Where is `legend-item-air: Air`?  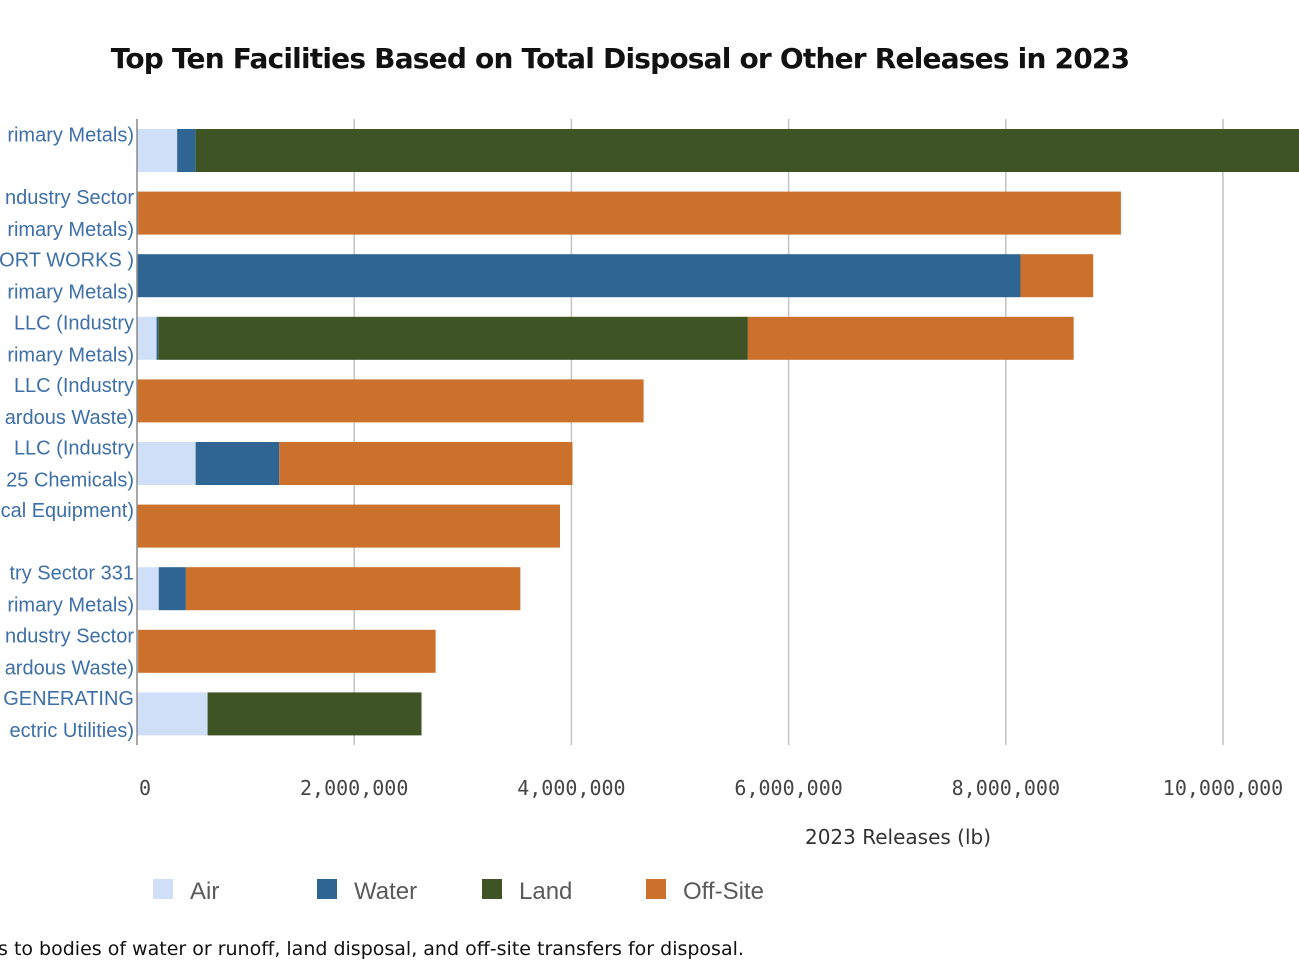 legend-item-air: Air is located at coordinates (186, 891).